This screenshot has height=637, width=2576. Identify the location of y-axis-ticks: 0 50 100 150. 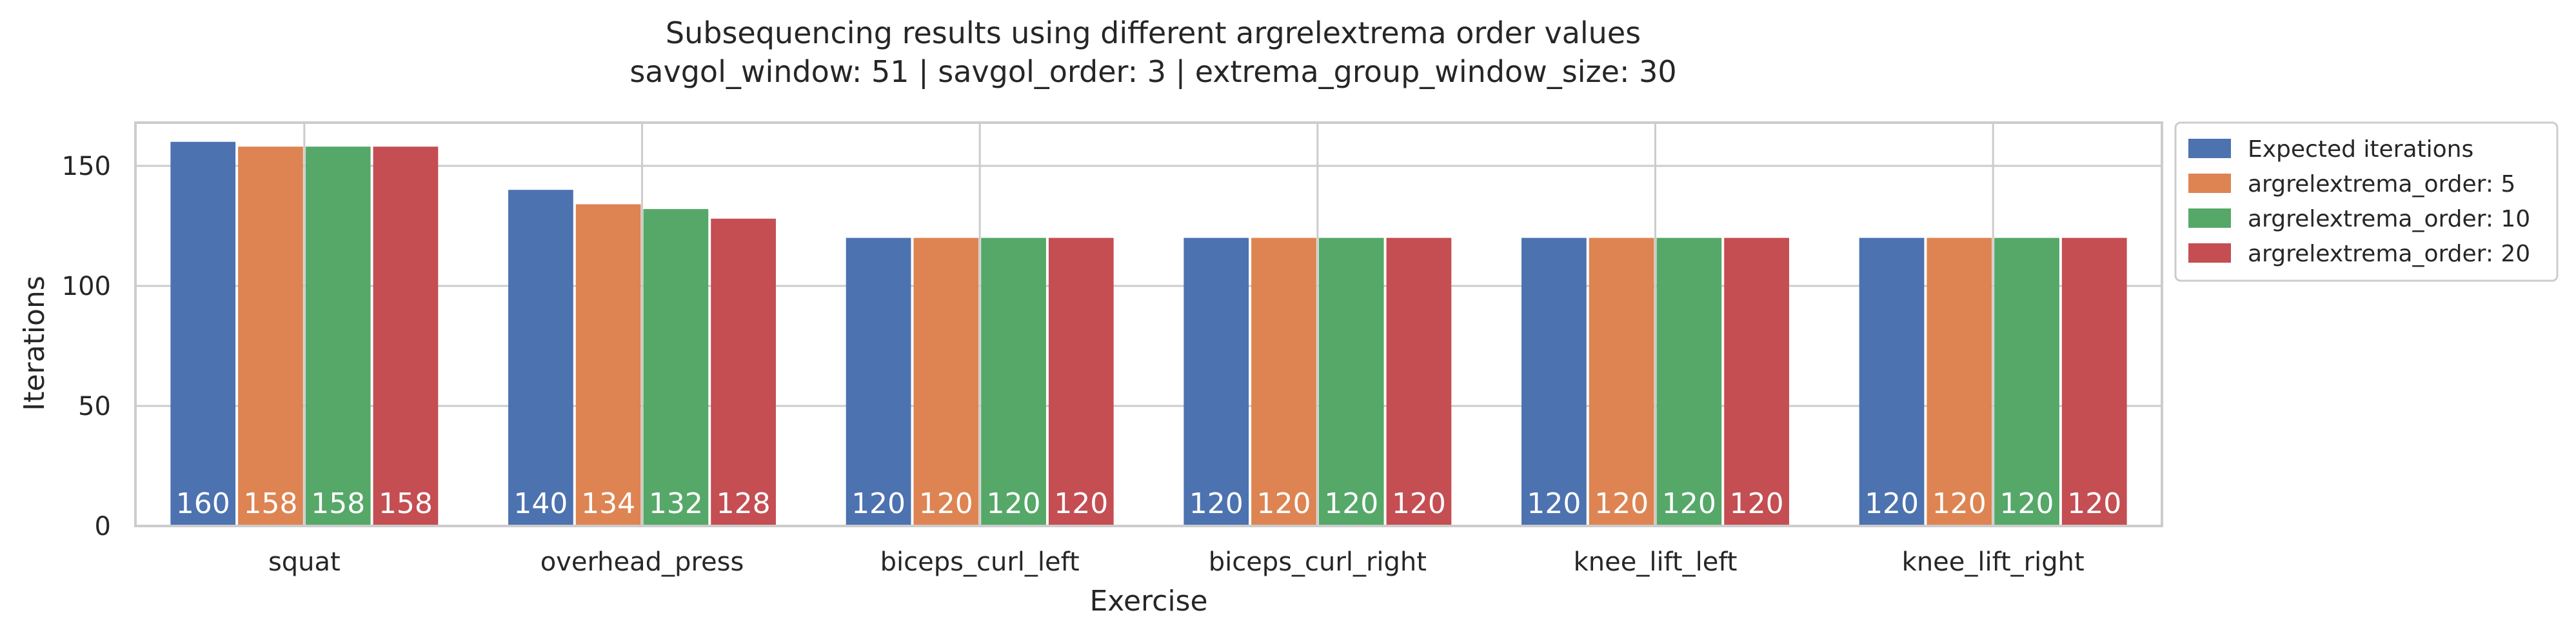
(86, 346).